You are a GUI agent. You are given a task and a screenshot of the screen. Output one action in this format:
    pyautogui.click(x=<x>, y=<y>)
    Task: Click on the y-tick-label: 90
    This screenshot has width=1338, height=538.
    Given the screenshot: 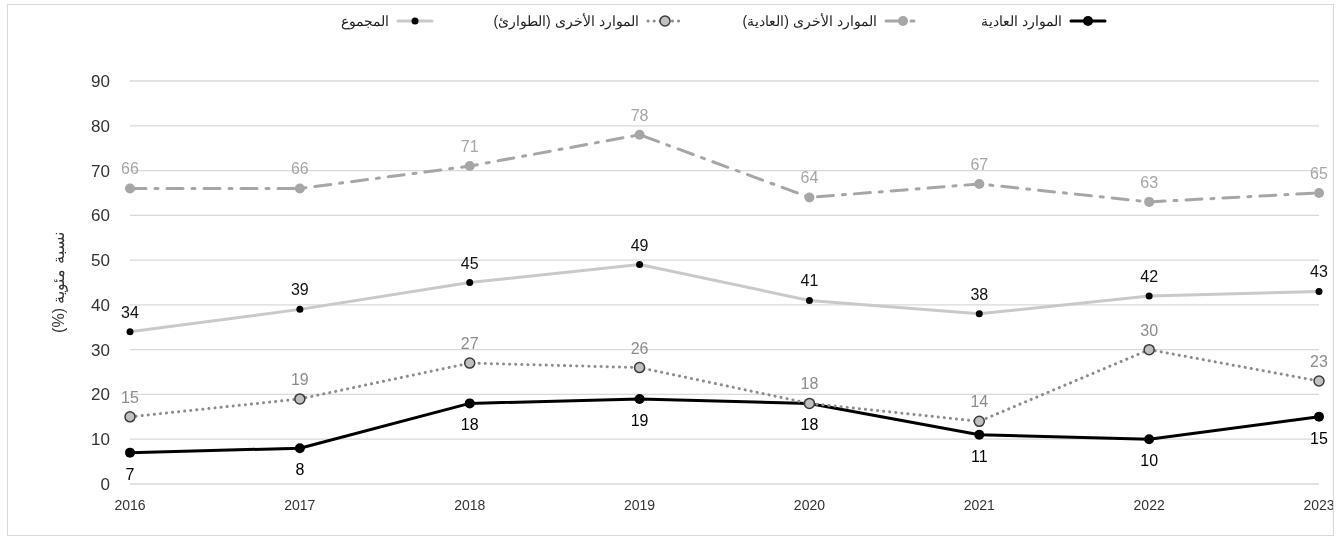 What is the action you would take?
    pyautogui.click(x=100, y=82)
    